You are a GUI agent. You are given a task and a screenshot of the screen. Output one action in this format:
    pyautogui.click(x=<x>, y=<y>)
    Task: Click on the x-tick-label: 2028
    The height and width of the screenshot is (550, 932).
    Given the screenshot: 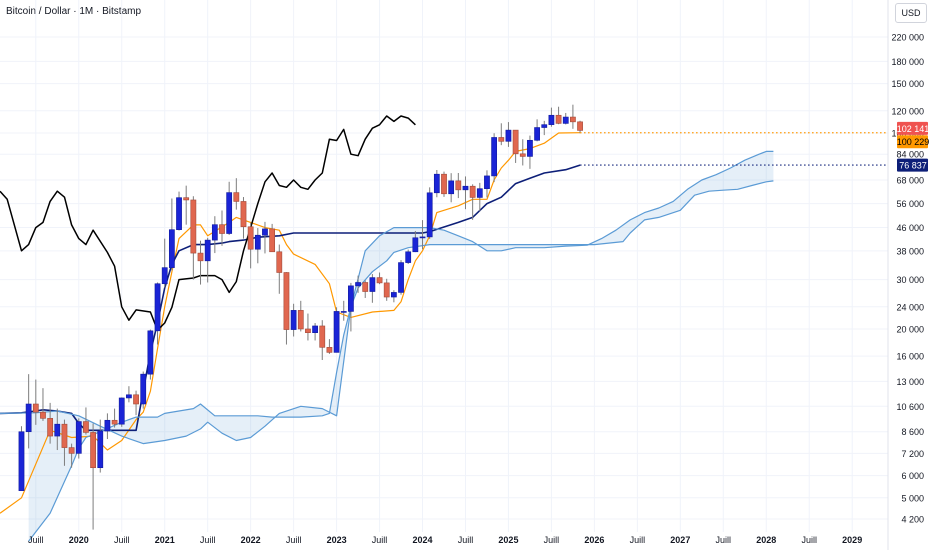 What is the action you would take?
    pyautogui.click(x=766, y=540)
    